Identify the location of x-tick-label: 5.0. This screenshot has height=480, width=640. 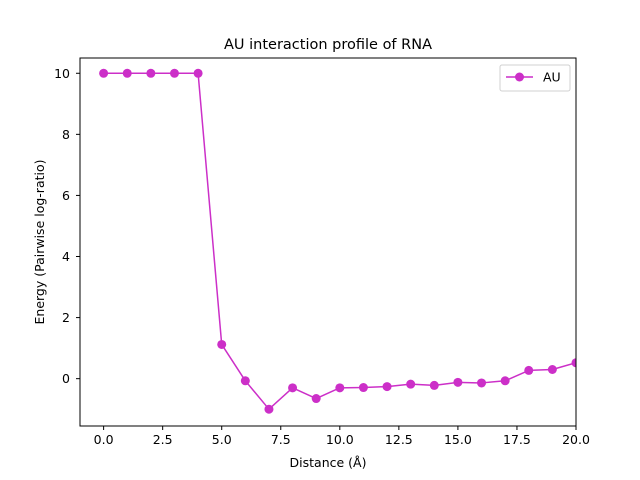
(222, 439).